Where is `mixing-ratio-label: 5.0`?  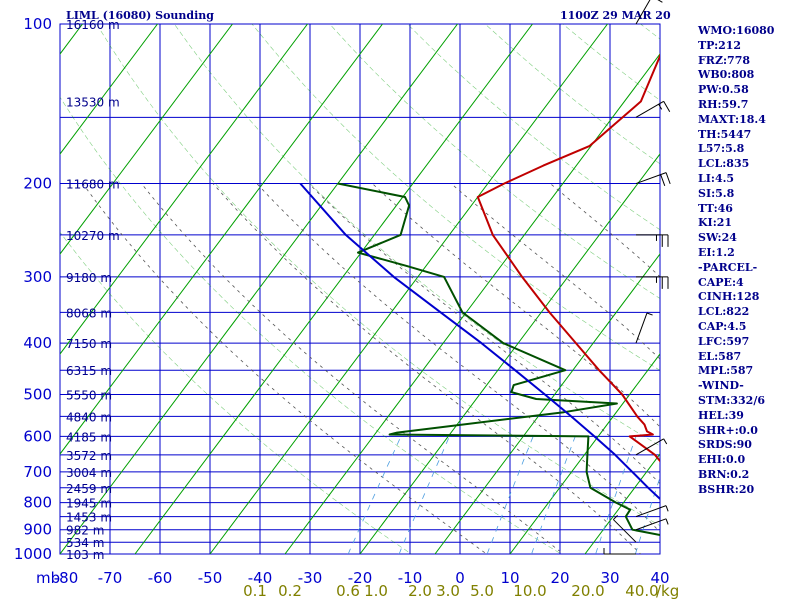
mixing-ratio-label: 5.0 is located at coordinates (482, 591).